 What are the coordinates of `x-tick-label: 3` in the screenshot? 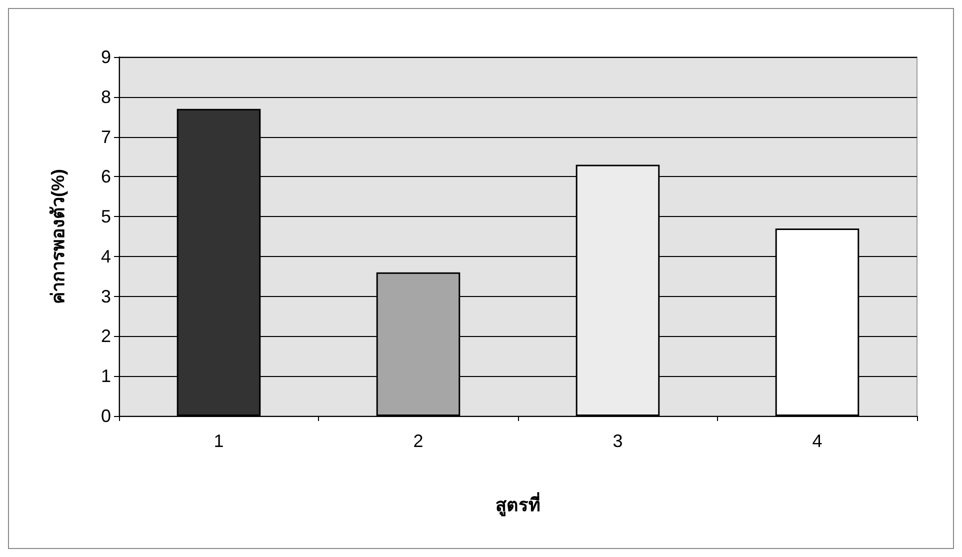 It's located at (617, 441).